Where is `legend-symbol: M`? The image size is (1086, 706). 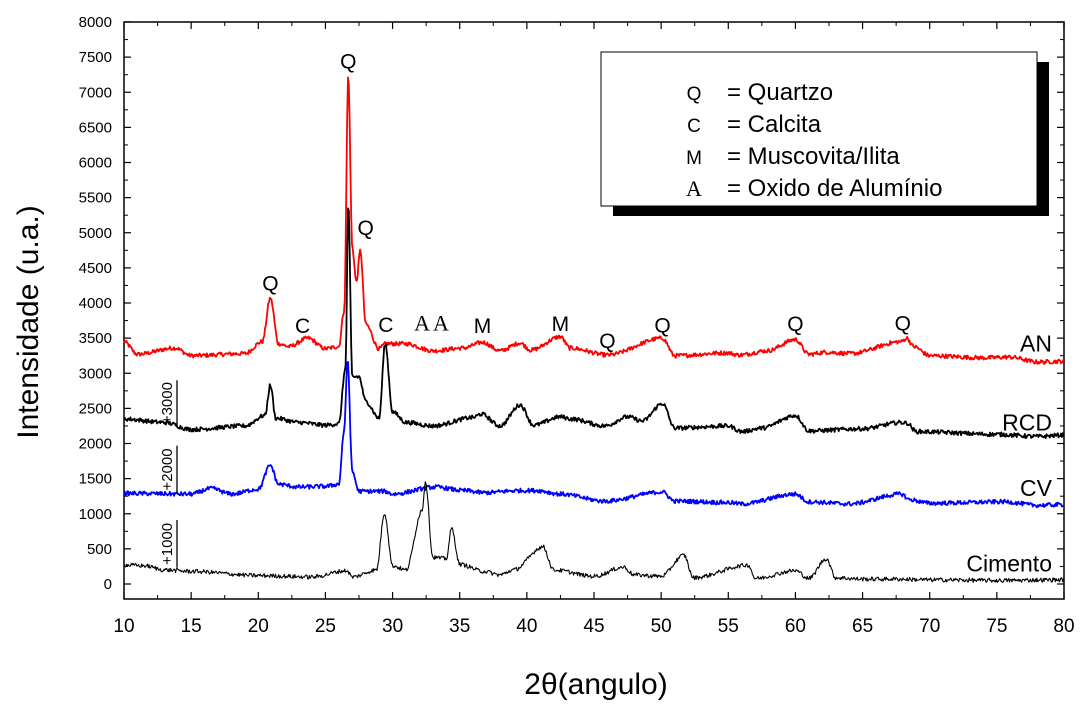
legend-symbol: M is located at coordinates (694, 158).